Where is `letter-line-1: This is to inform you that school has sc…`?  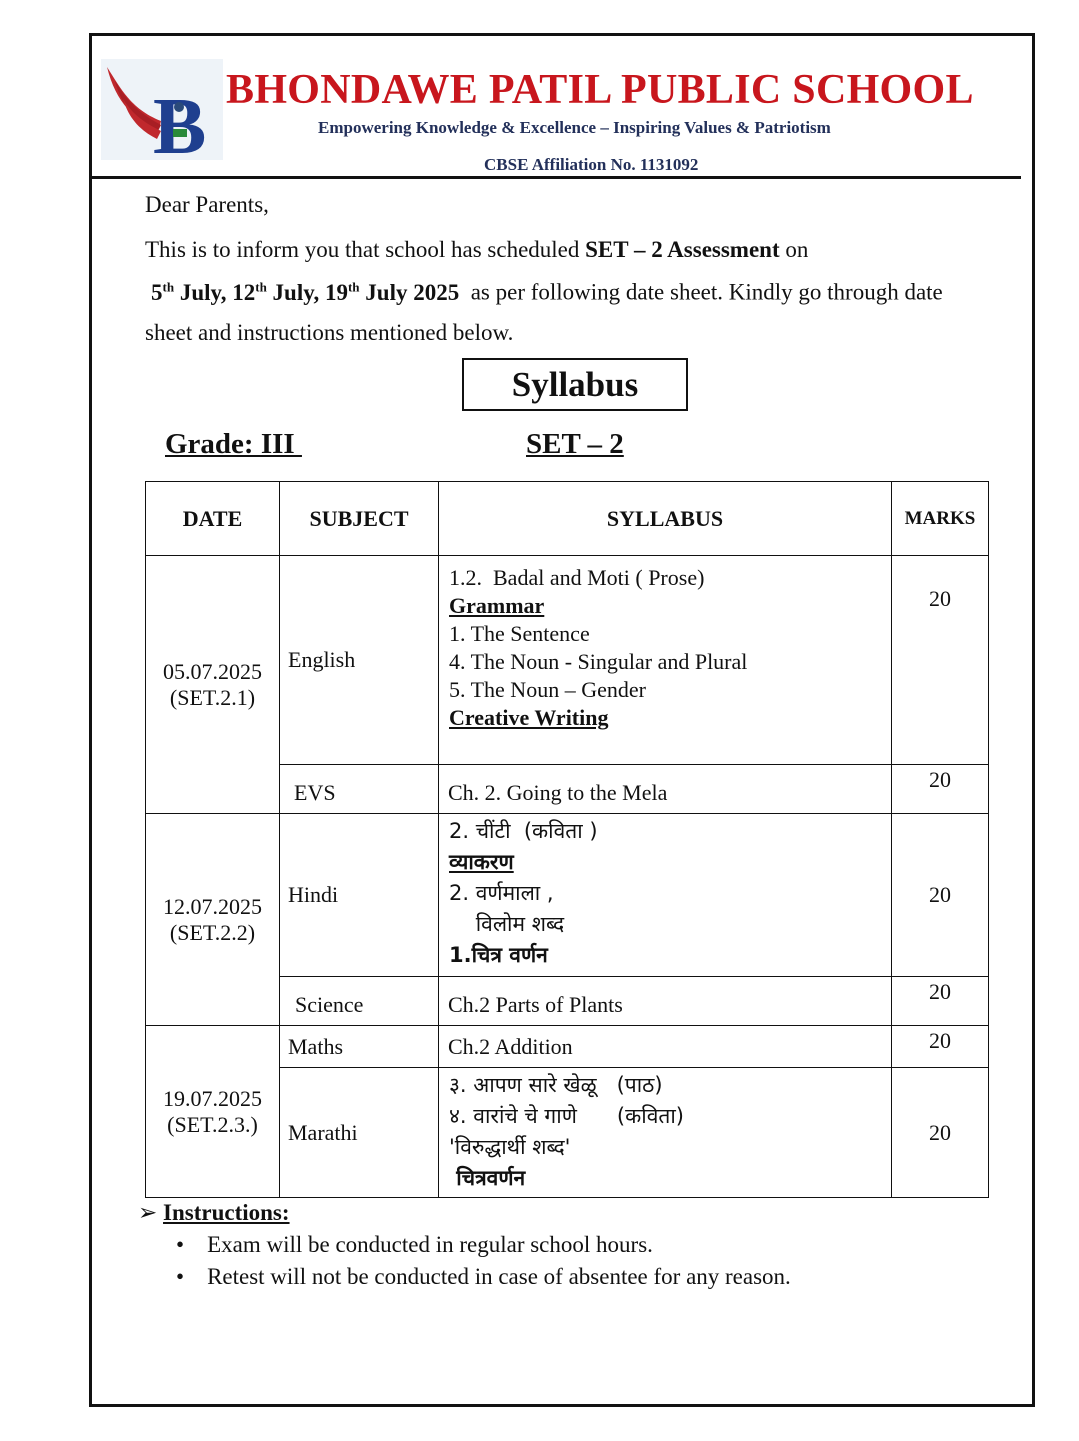
letter-line-1: This is to inform you that school has sc… is located at coordinates (477, 249).